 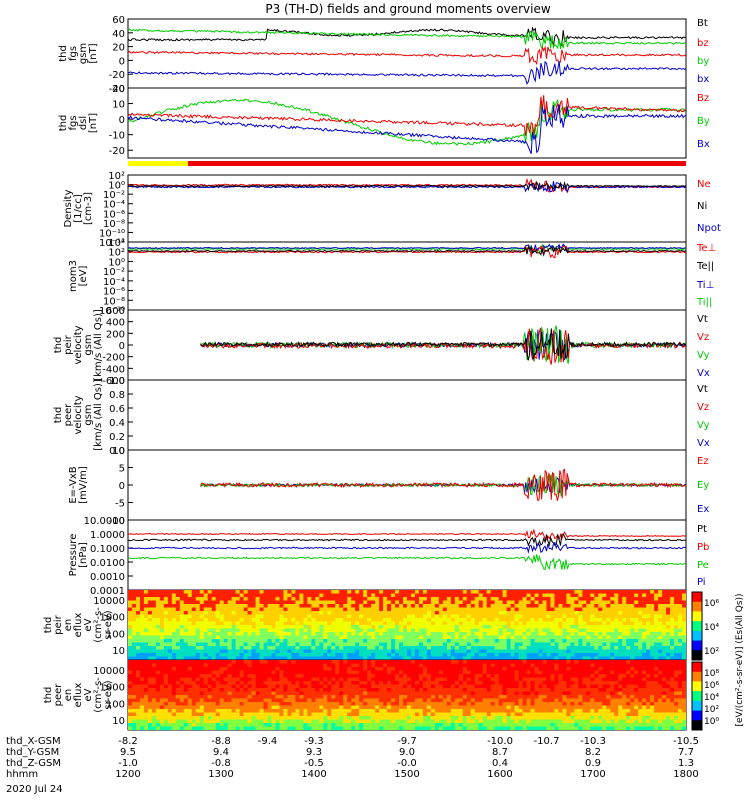 What do you see at coordinates (68, 695) in the screenshot?
I see `ylabel-line: en` at bounding box center [68, 695].